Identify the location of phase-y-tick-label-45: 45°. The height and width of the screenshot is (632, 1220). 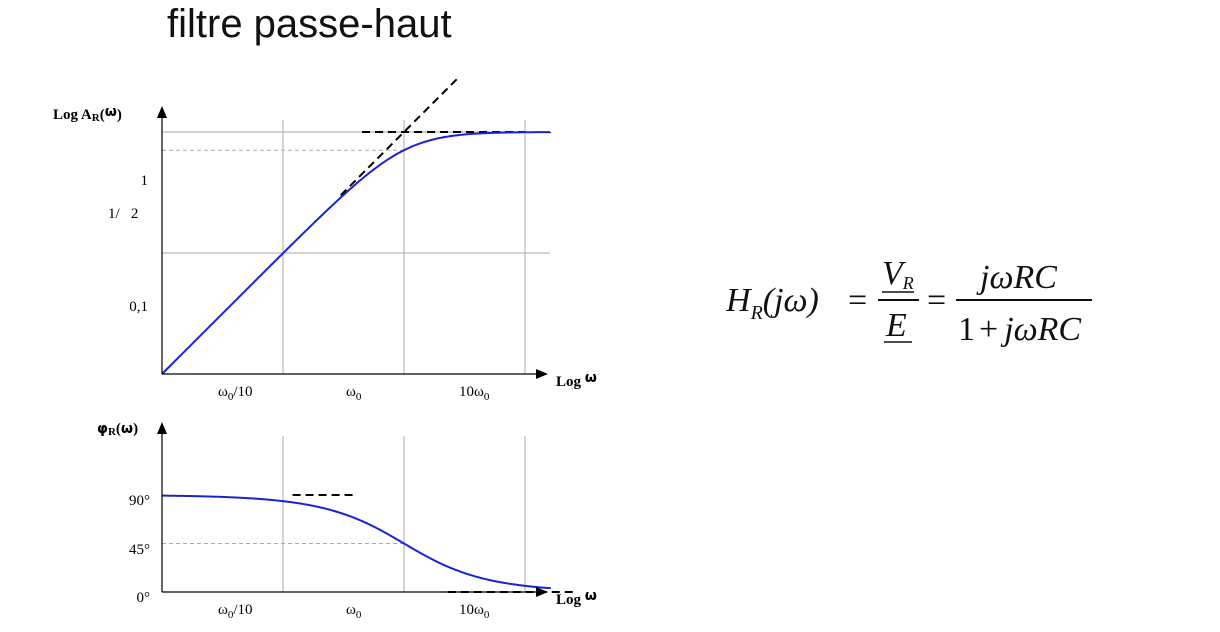
(139, 550).